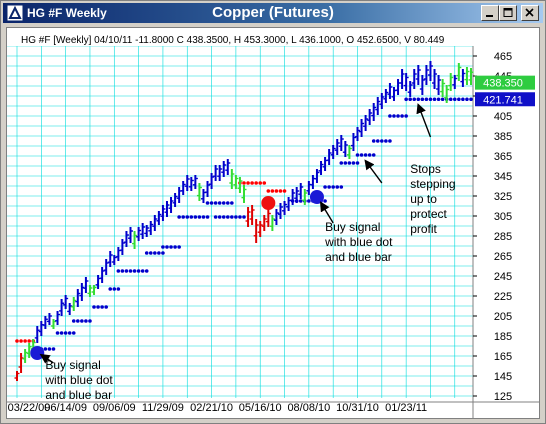 This screenshot has width=546, height=424. What do you see at coordinates (273, 13) in the screenshot?
I see `title-bar: HG #F Weekly Copper (Futures)` at bounding box center [273, 13].